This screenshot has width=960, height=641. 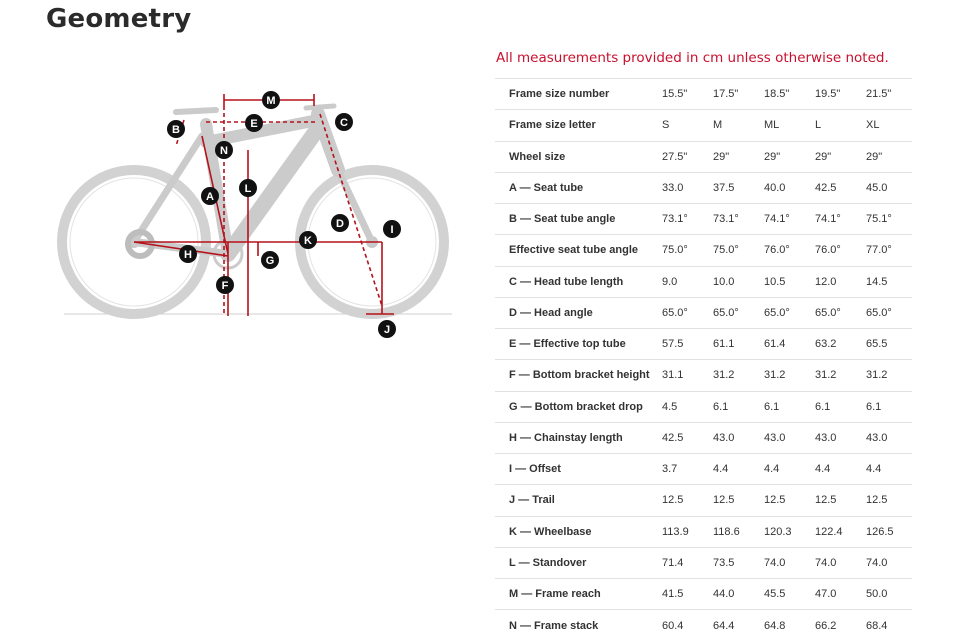 What do you see at coordinates (119, 19) in the screenshot?
I see `page-title: Geometry` at bounding box center [119, 19].